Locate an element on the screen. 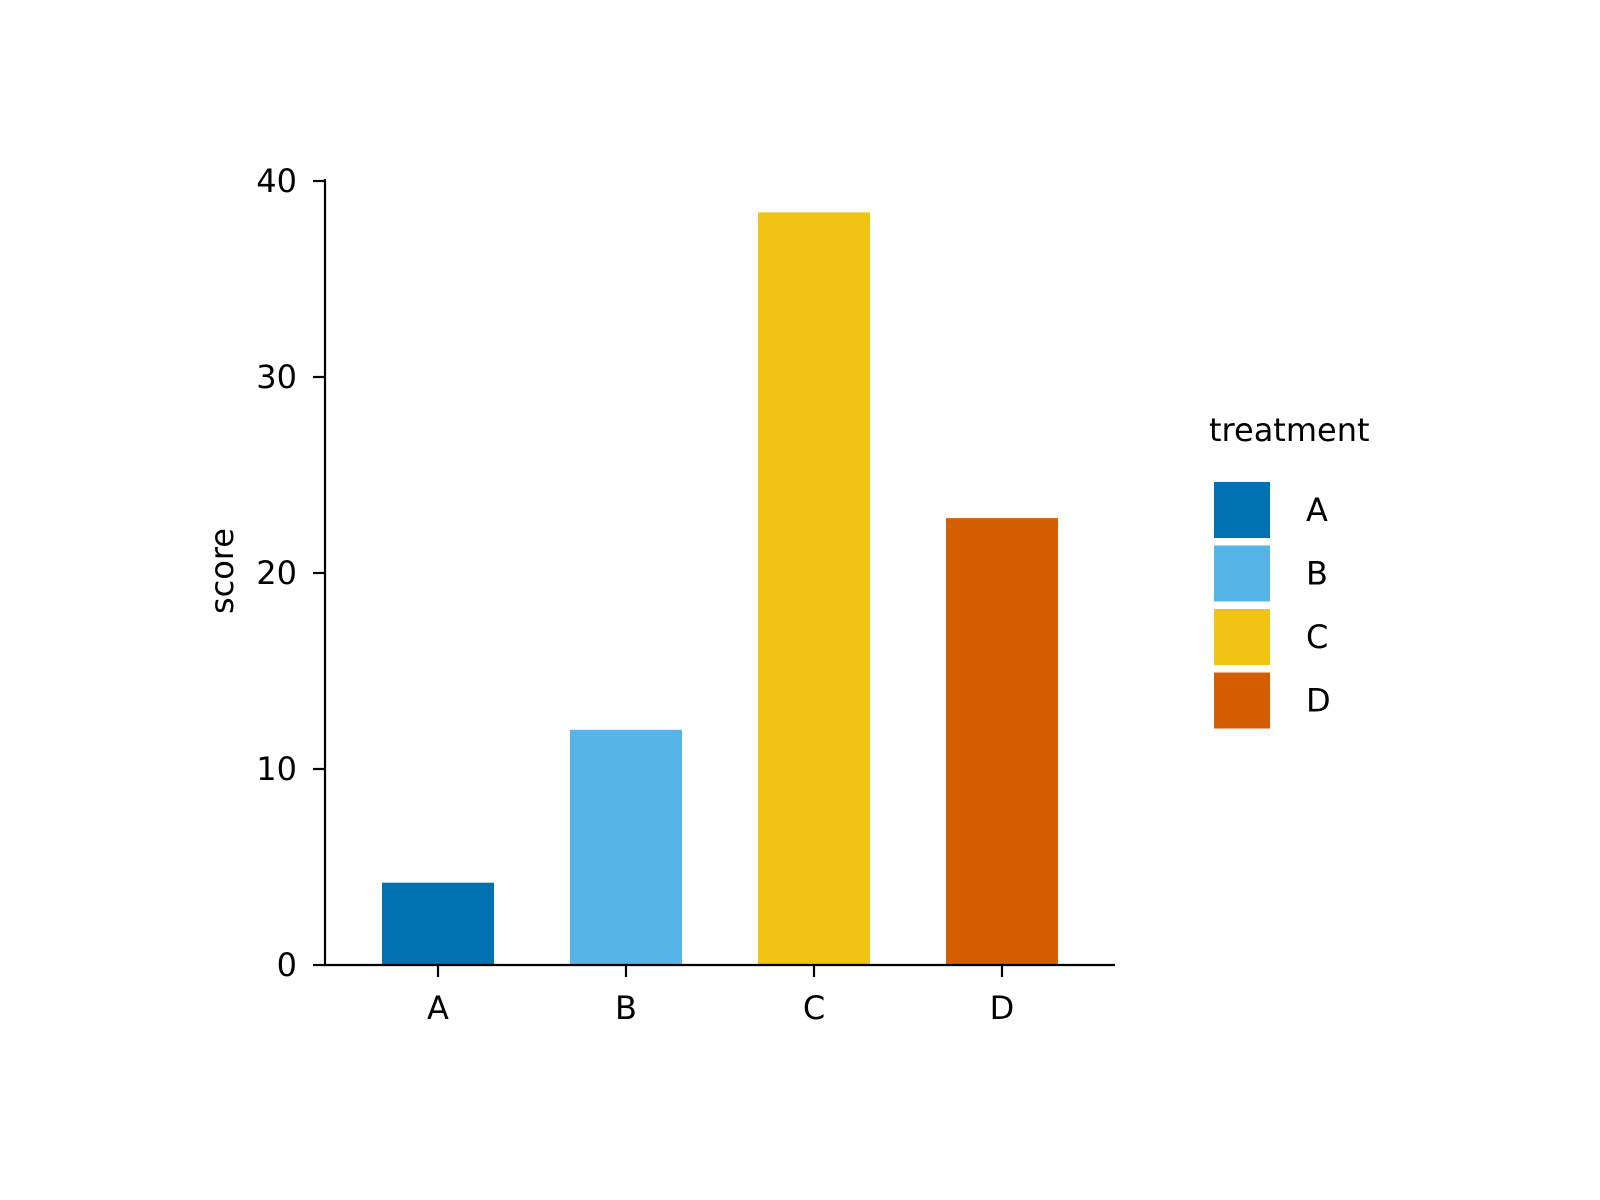 This screenshot has width=1600, height=1200. y-tick-label-40: 40 is located at coordinates (276, 181).